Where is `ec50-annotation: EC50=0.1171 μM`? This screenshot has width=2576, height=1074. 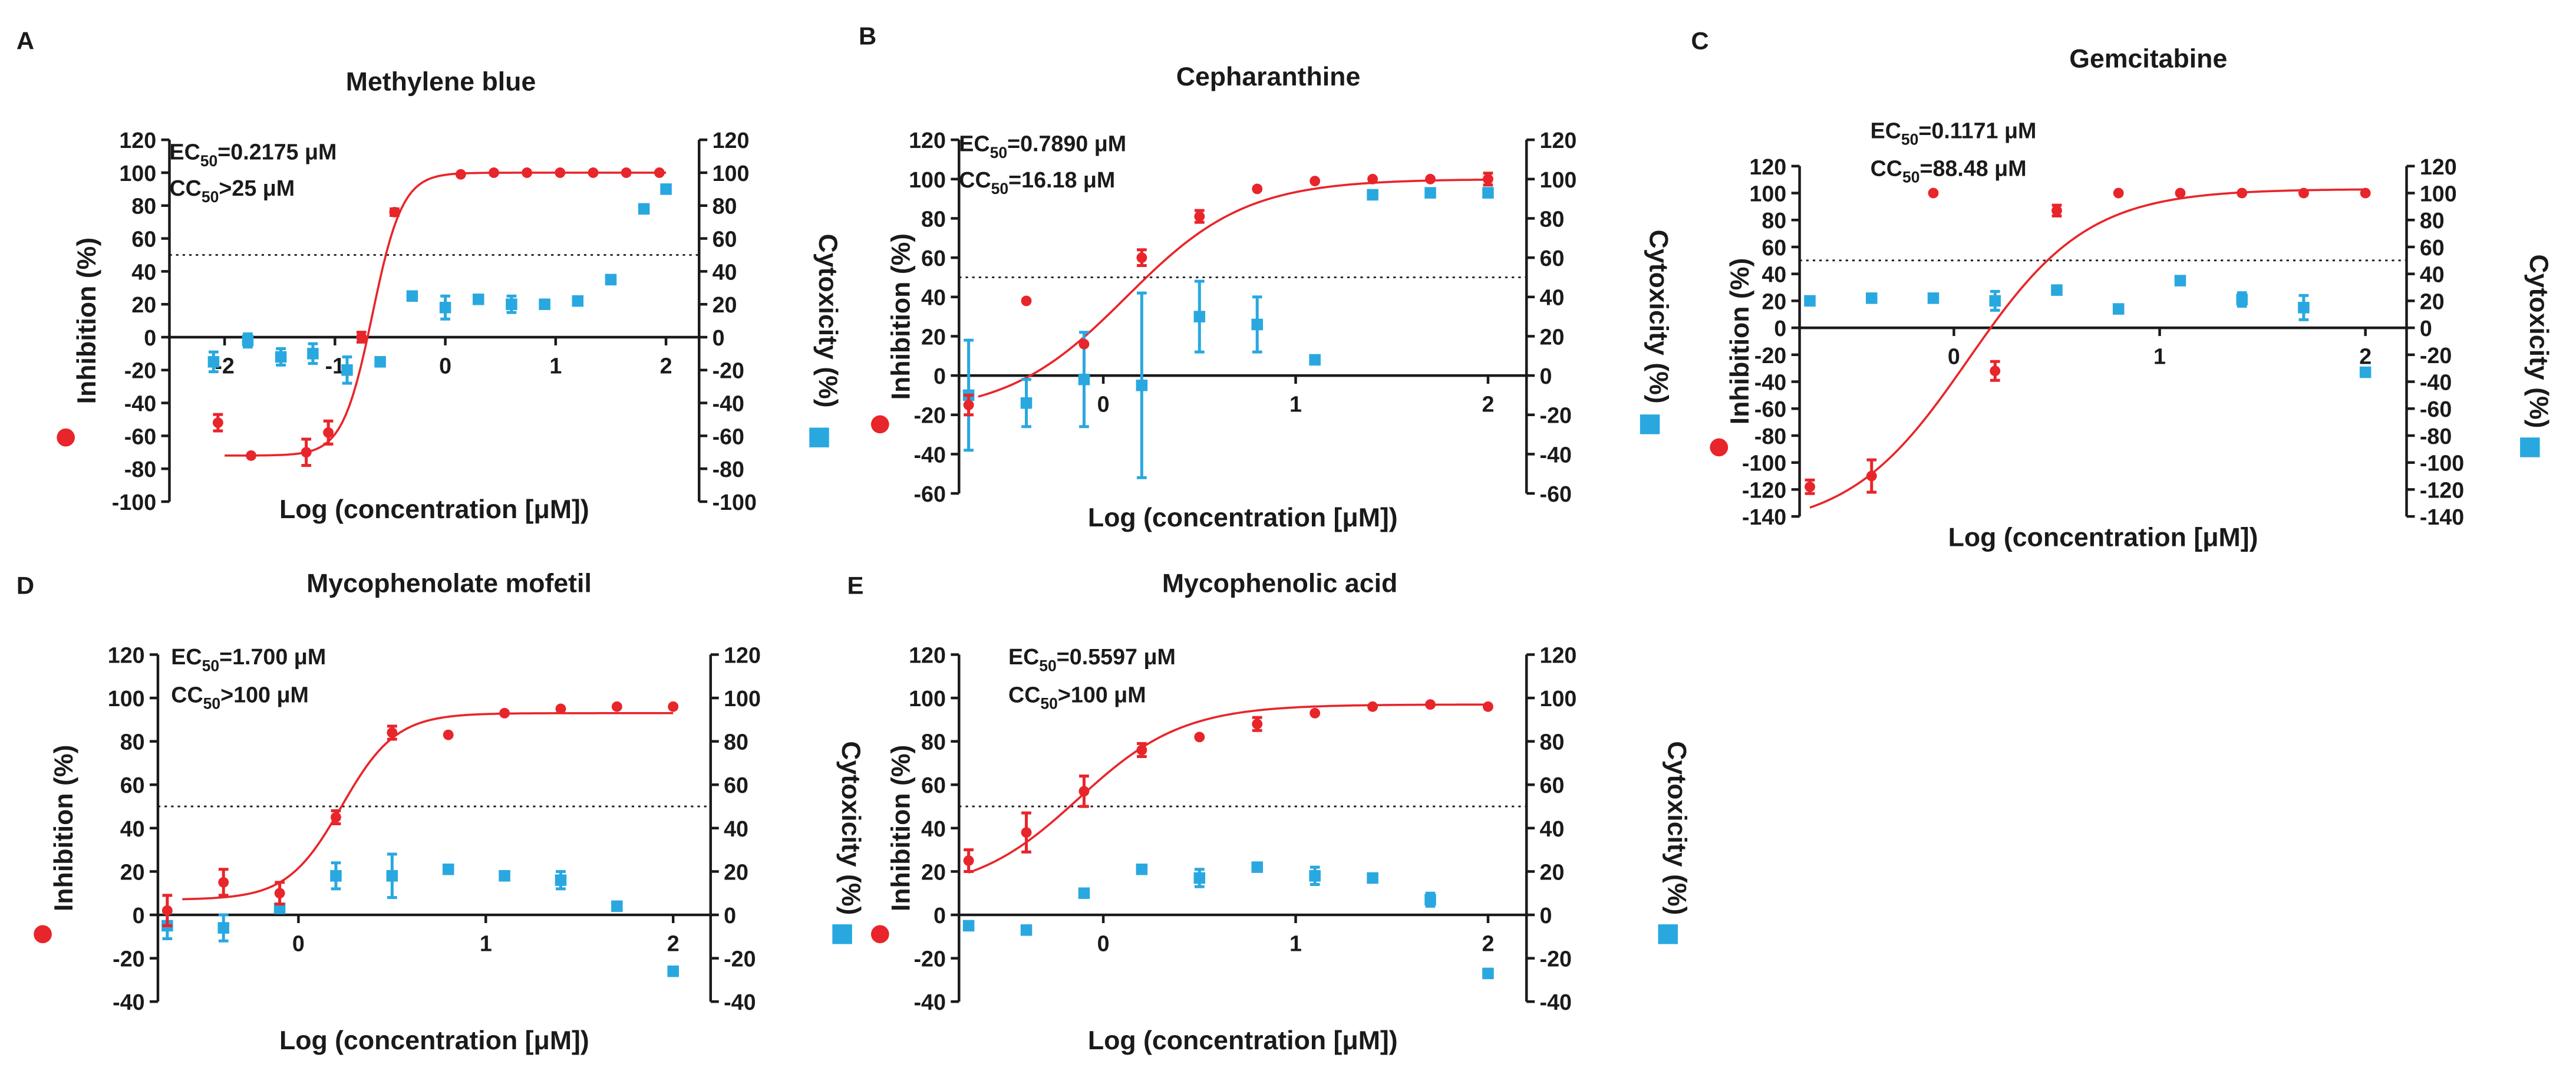 ec50-annotation: EC50=0.1171 μM is located at coordinates (1954, 133).